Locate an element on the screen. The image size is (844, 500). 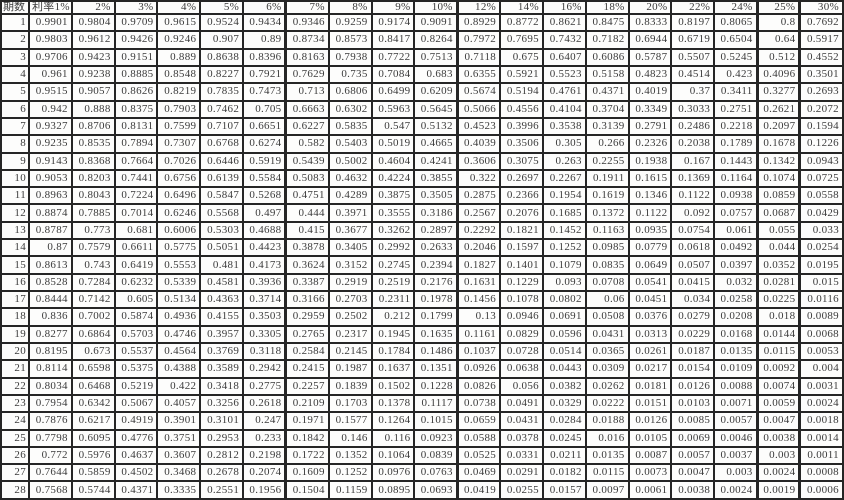
pvif-value-cell: 0.3506 is located at coordinates (521, 144).